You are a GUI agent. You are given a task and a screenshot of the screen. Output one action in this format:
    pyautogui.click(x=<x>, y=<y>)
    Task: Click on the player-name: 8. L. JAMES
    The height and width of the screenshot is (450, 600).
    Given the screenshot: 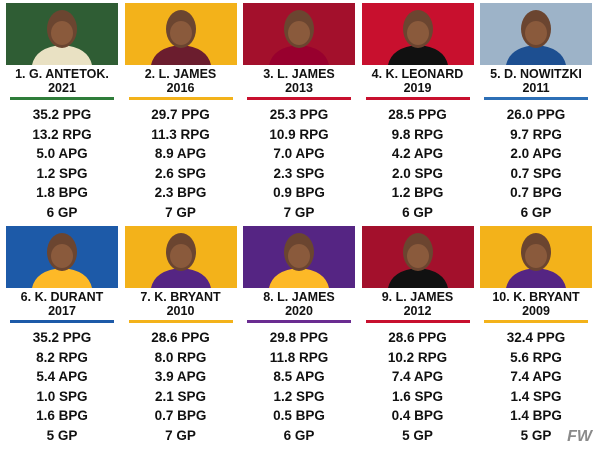 What is the action you would take?
    pyautogui.click(x=299, y=297)
    